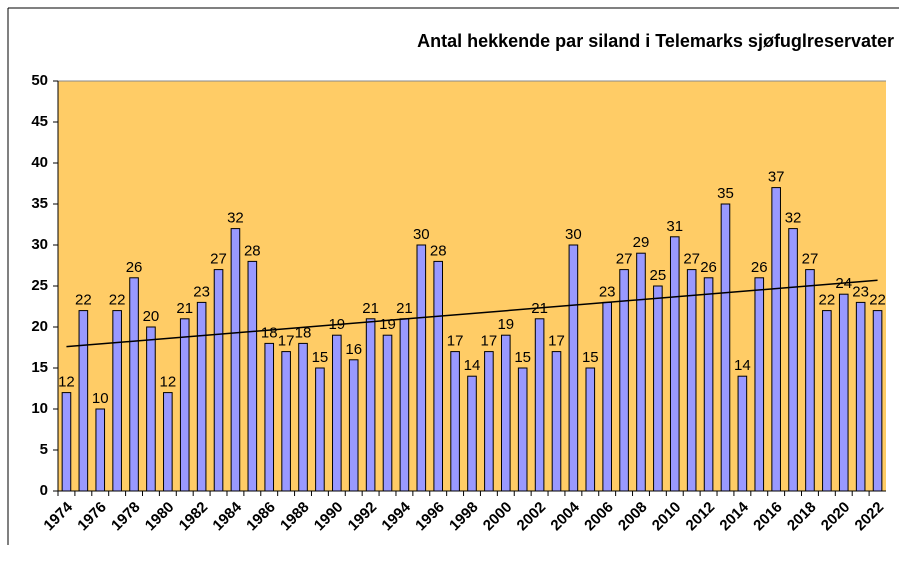  Describe the element at coordinates (701, 517) in the screenshot. I see `x-tick-label: 2012` at that location.